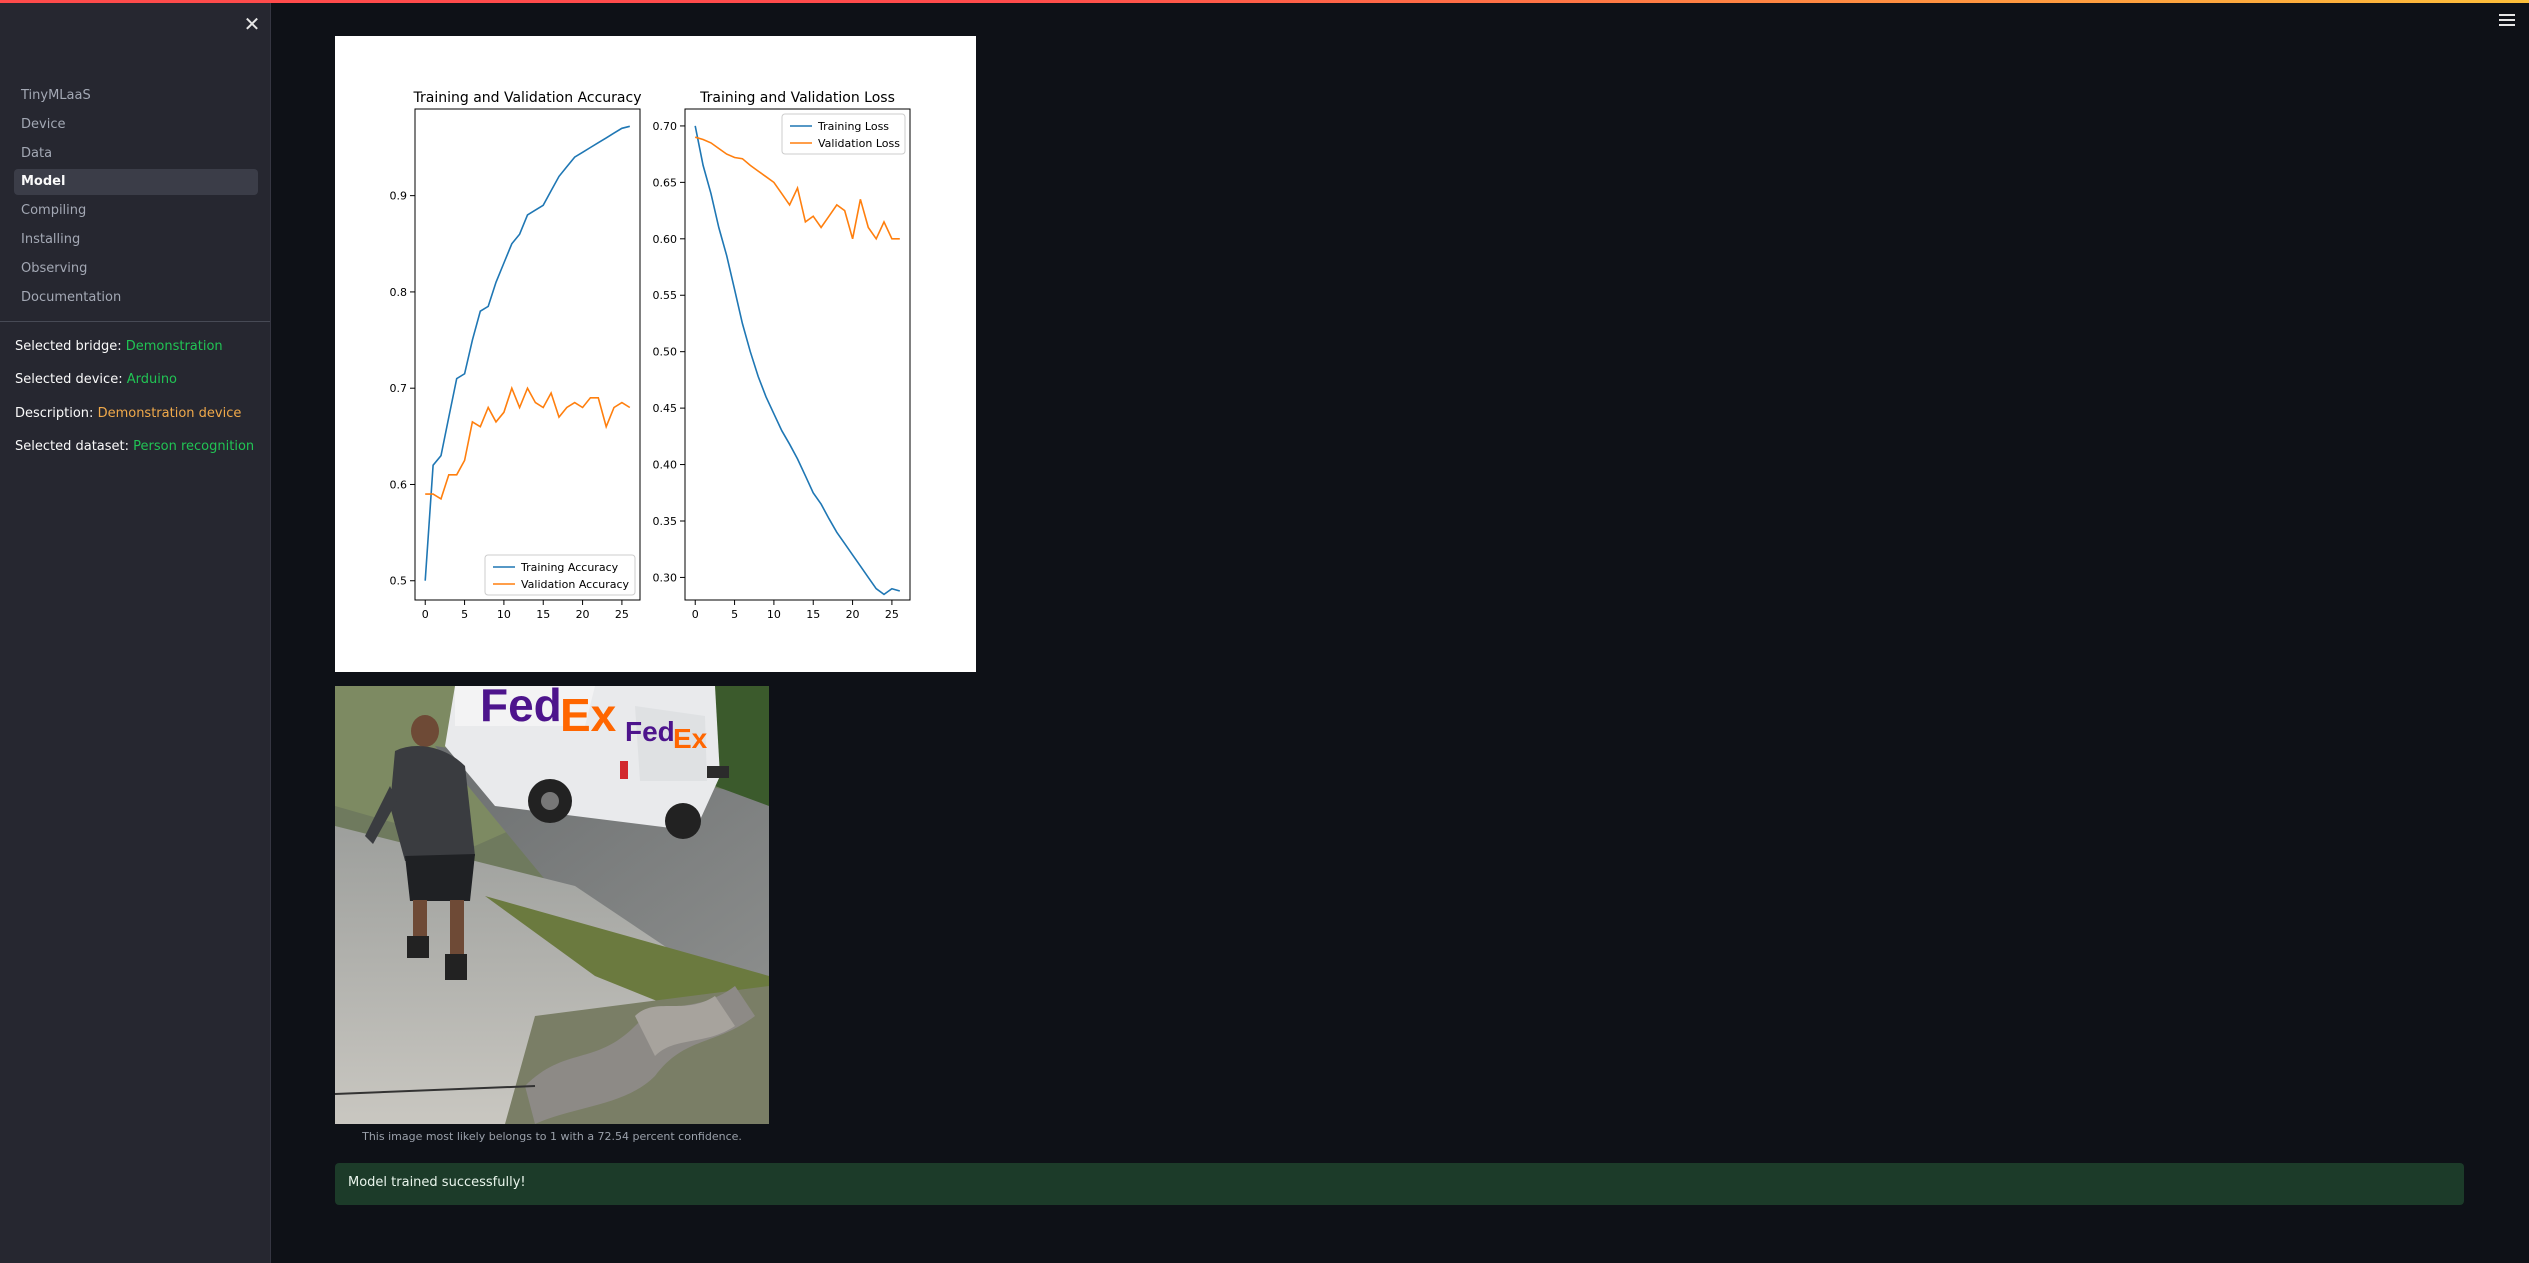 This screenshot has height=1263, width=2529. What do you see at coordinates (665, 408) in the screenshot?
I see `loss-y-tick-label: 0.45` at bounding box center [665, 408].